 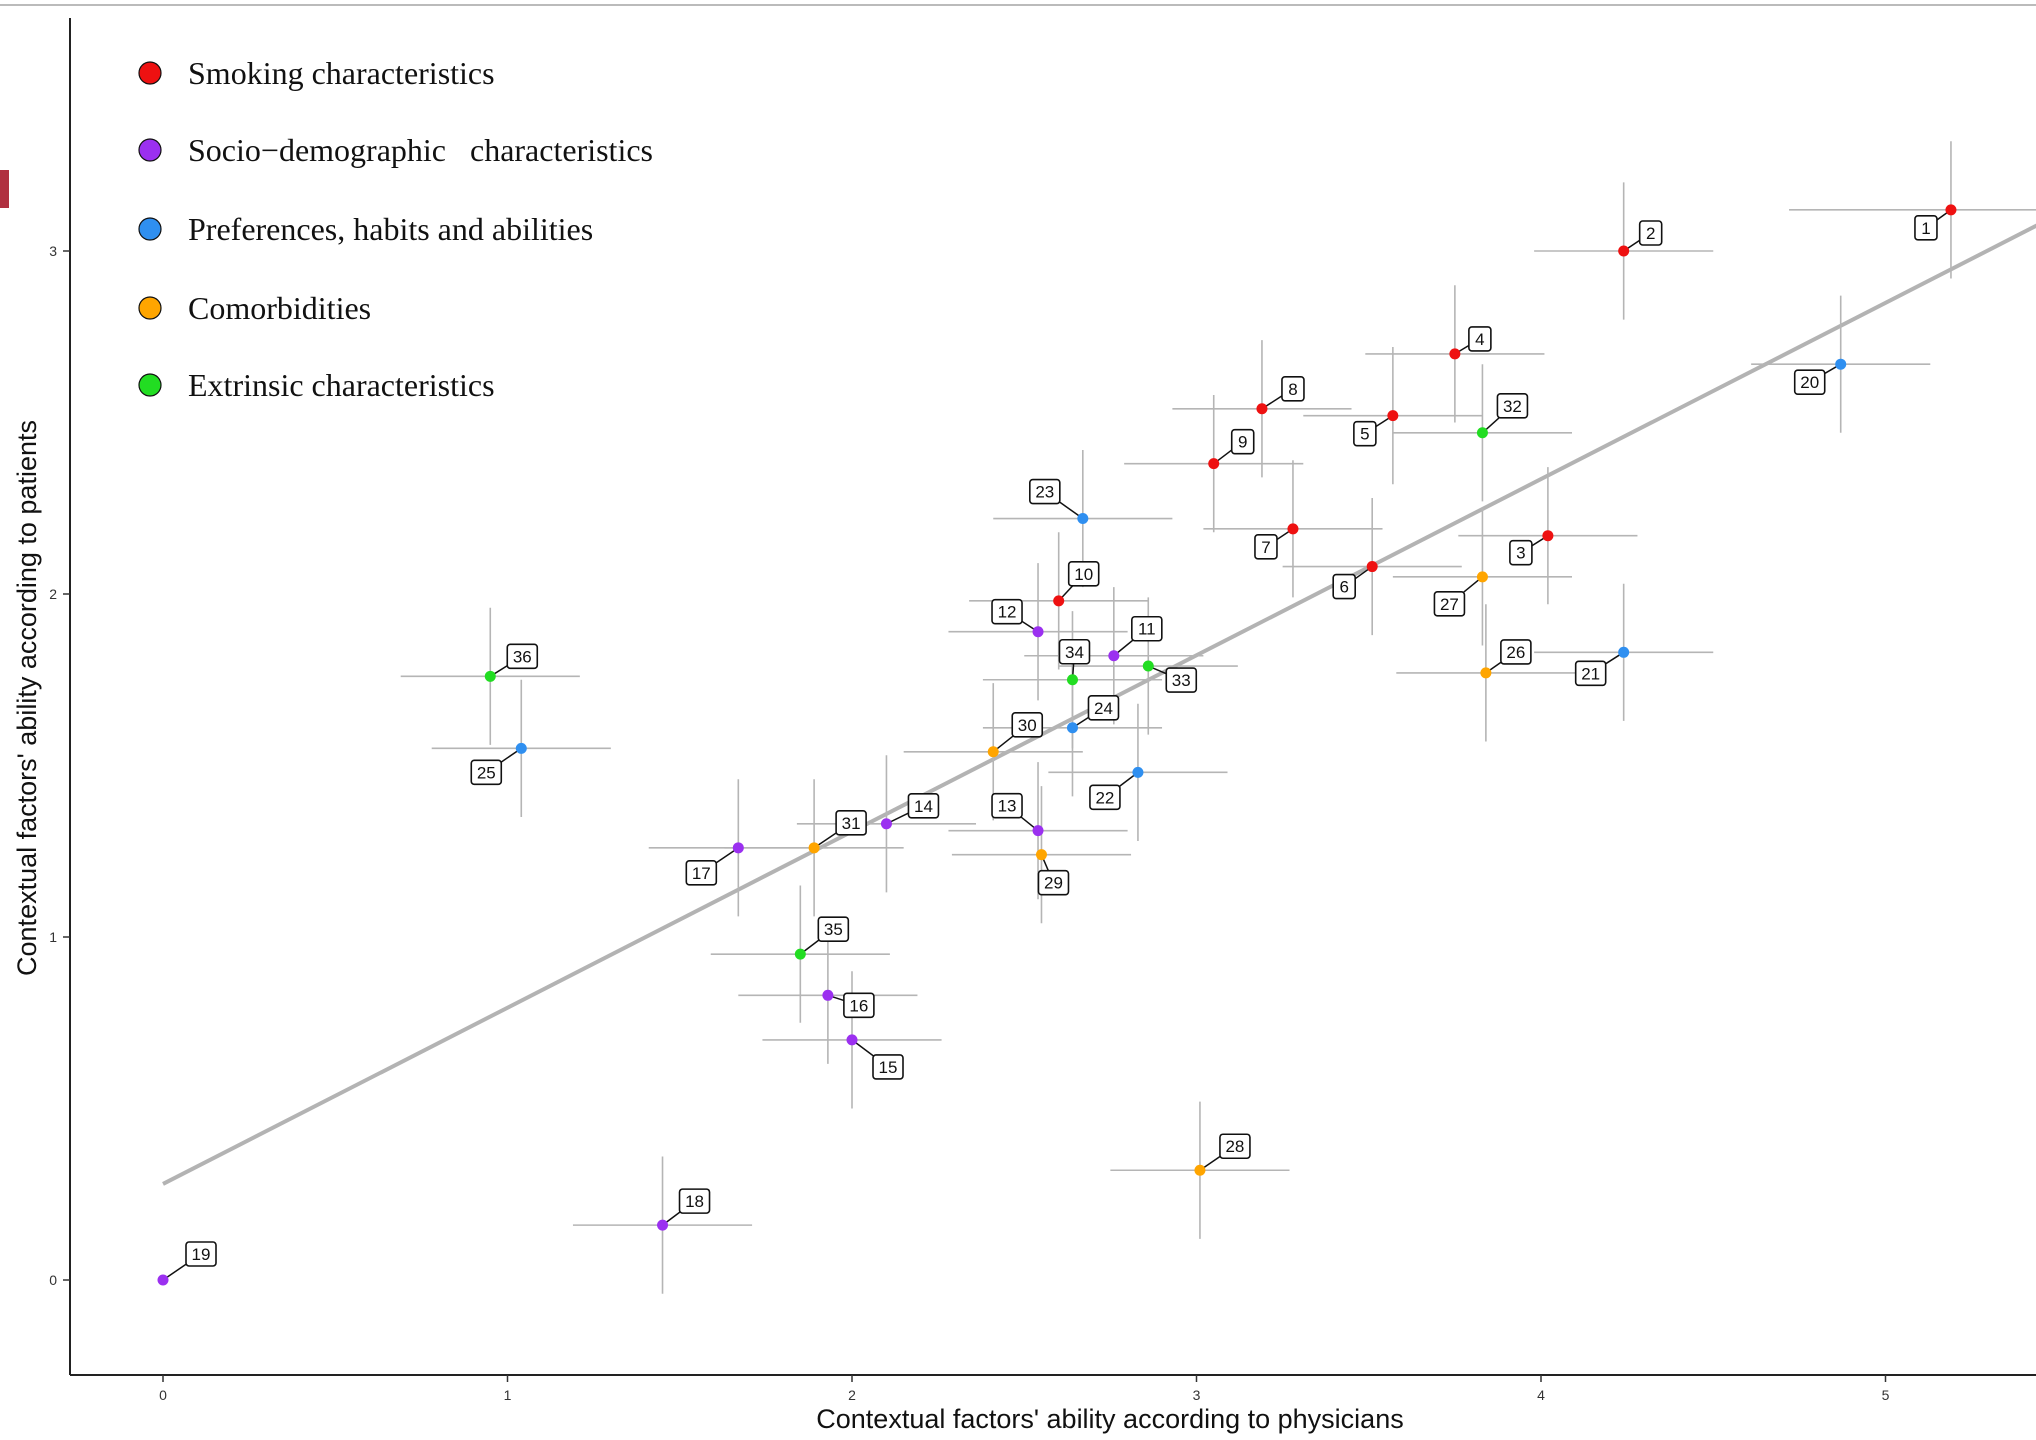 I want to click on point-label-25: 25, so click(x=486, y=772).